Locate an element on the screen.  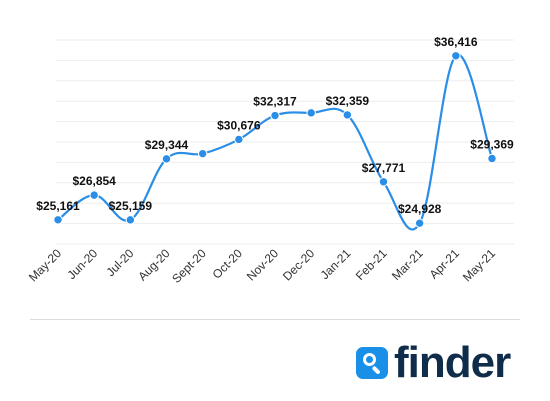
finder-logo: finder is located at coordinates (433, 363).